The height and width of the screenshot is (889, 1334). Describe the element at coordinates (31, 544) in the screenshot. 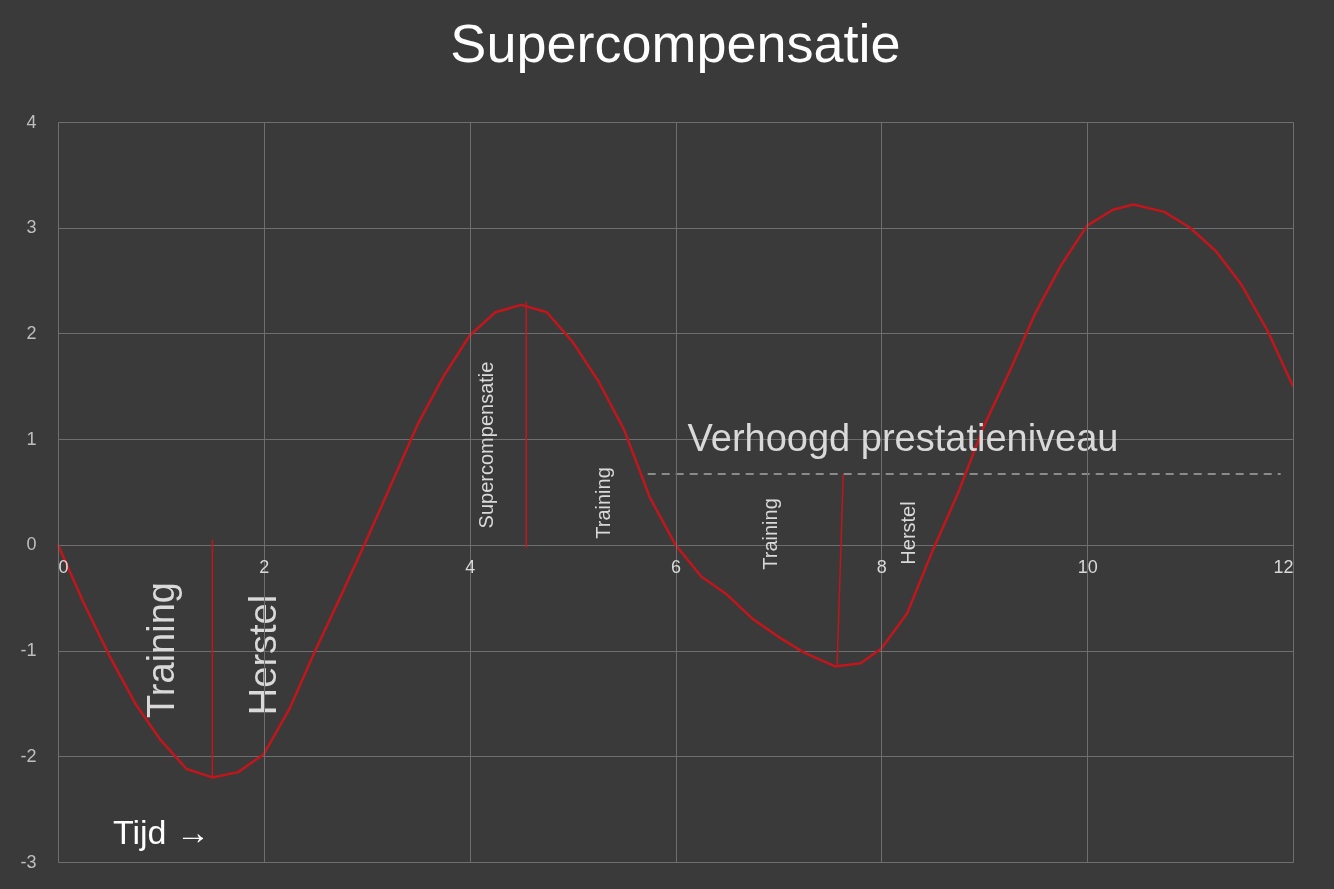

I see `y-tick-label: 0` at that location.